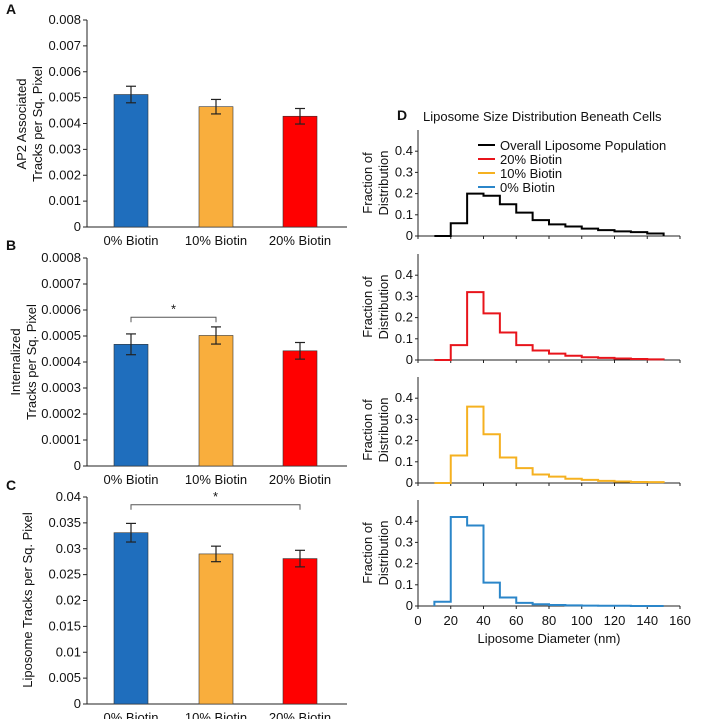 This screenshot has height=719, width=713. Describe the element at coordinates (516, 620) in the screenshot. I see `x-tick-label: 60` at that location.